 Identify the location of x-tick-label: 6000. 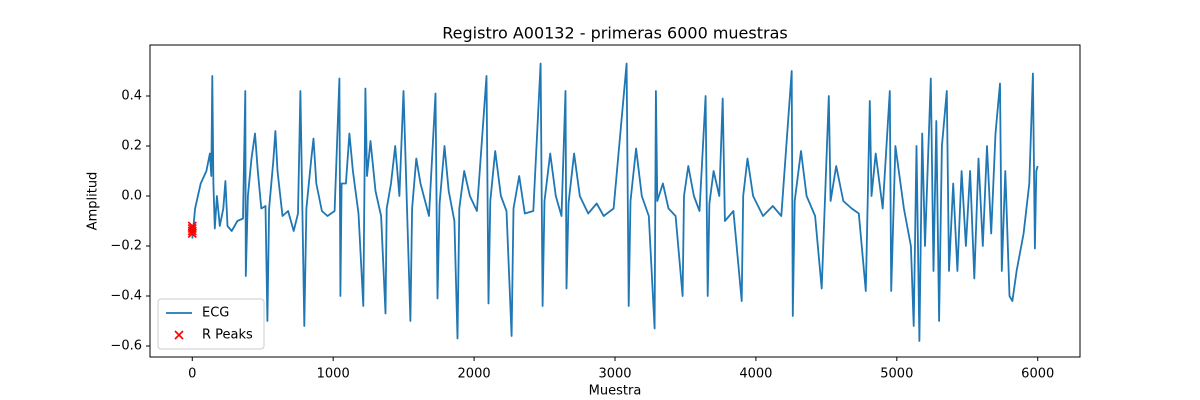
(1037, 374).